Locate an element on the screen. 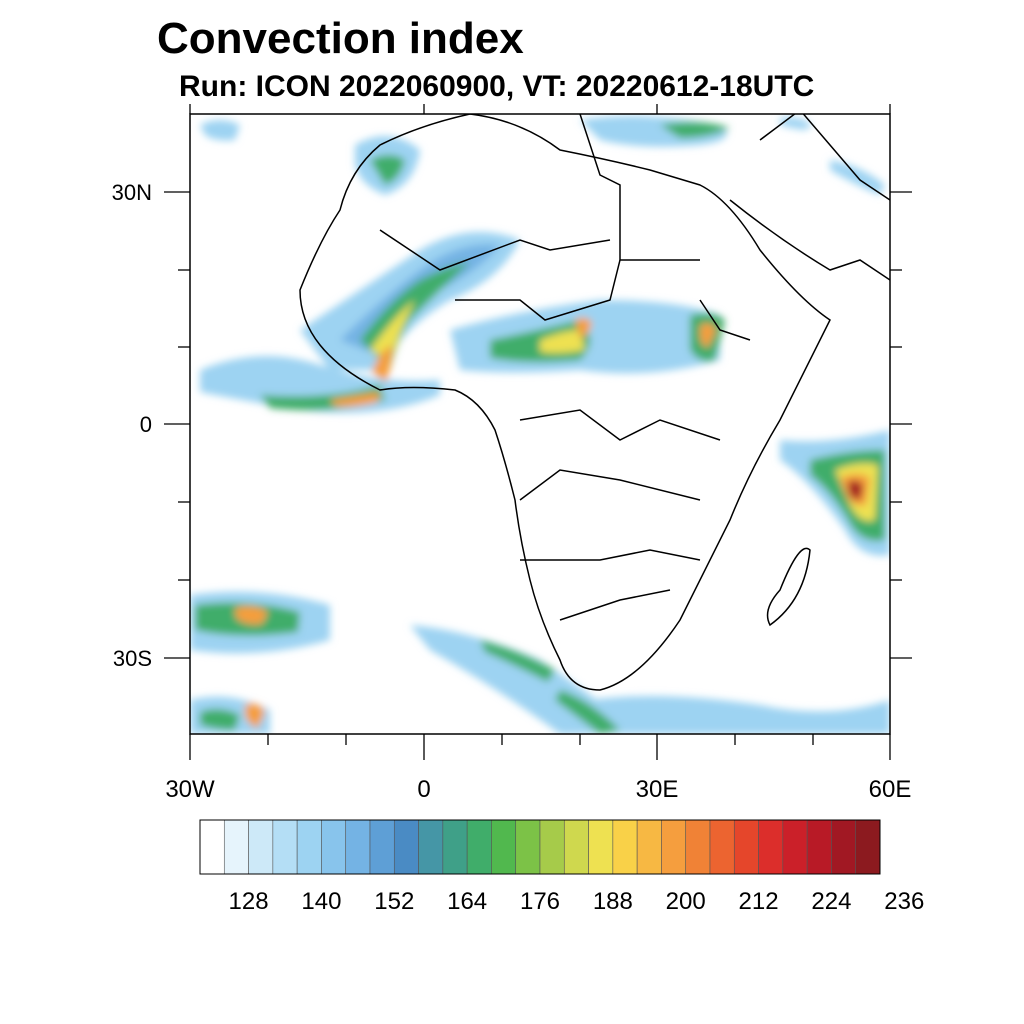 This screenshot has width=1024, height=1024. colorbar-label: 224 is located at coordinates (831, 901).